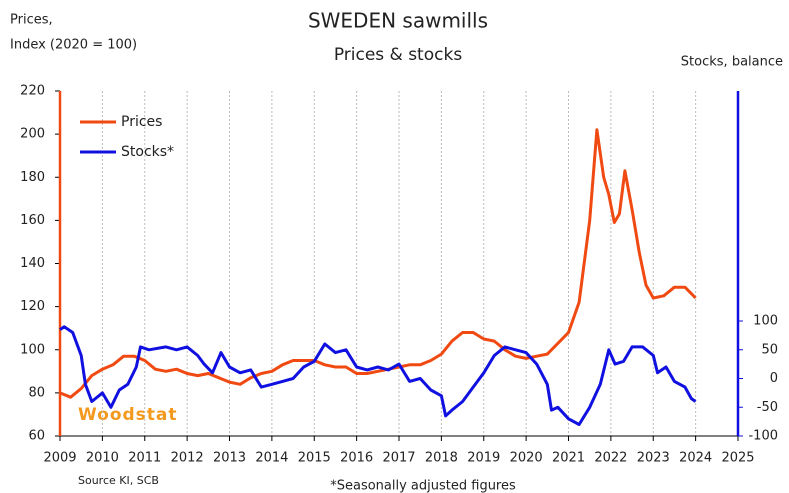 The image size is (789, 493). Describe the element at coordinates (767, 407) in the screenshot. I see `y2-tick-label: -50` at that location.